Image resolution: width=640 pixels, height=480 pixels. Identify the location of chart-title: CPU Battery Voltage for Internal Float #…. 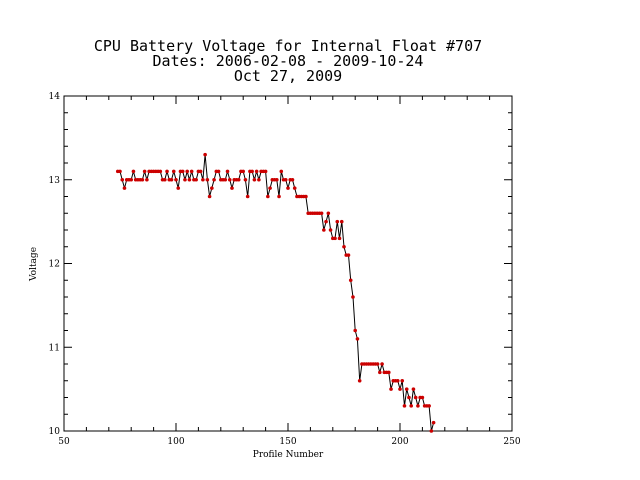
(288, 61).